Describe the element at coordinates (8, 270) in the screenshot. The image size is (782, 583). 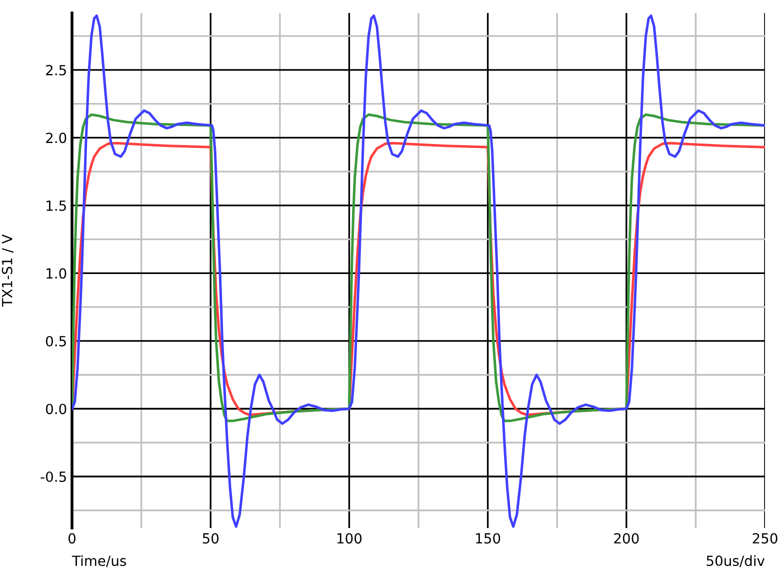
I see `y-axis-title: TX1-S1 / V` at that location.